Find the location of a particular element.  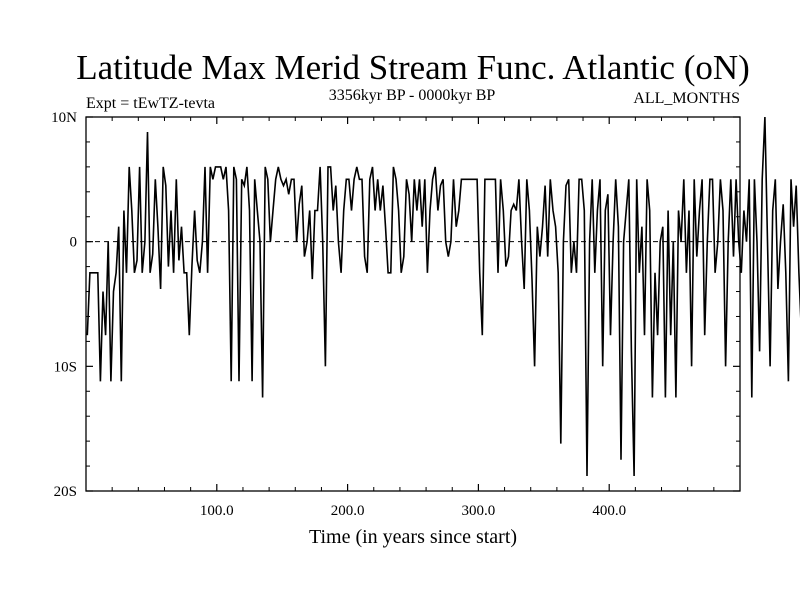

chart-subtitle-center: 3356kyr BP - 0000kyr BP is located at coordinates (412, 95).